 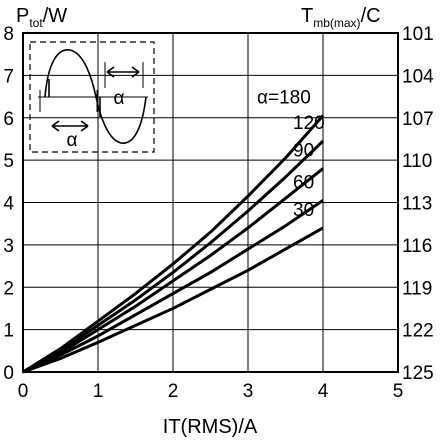 I want to click on y2-tick-label: 113, so click(x=417, y=204).